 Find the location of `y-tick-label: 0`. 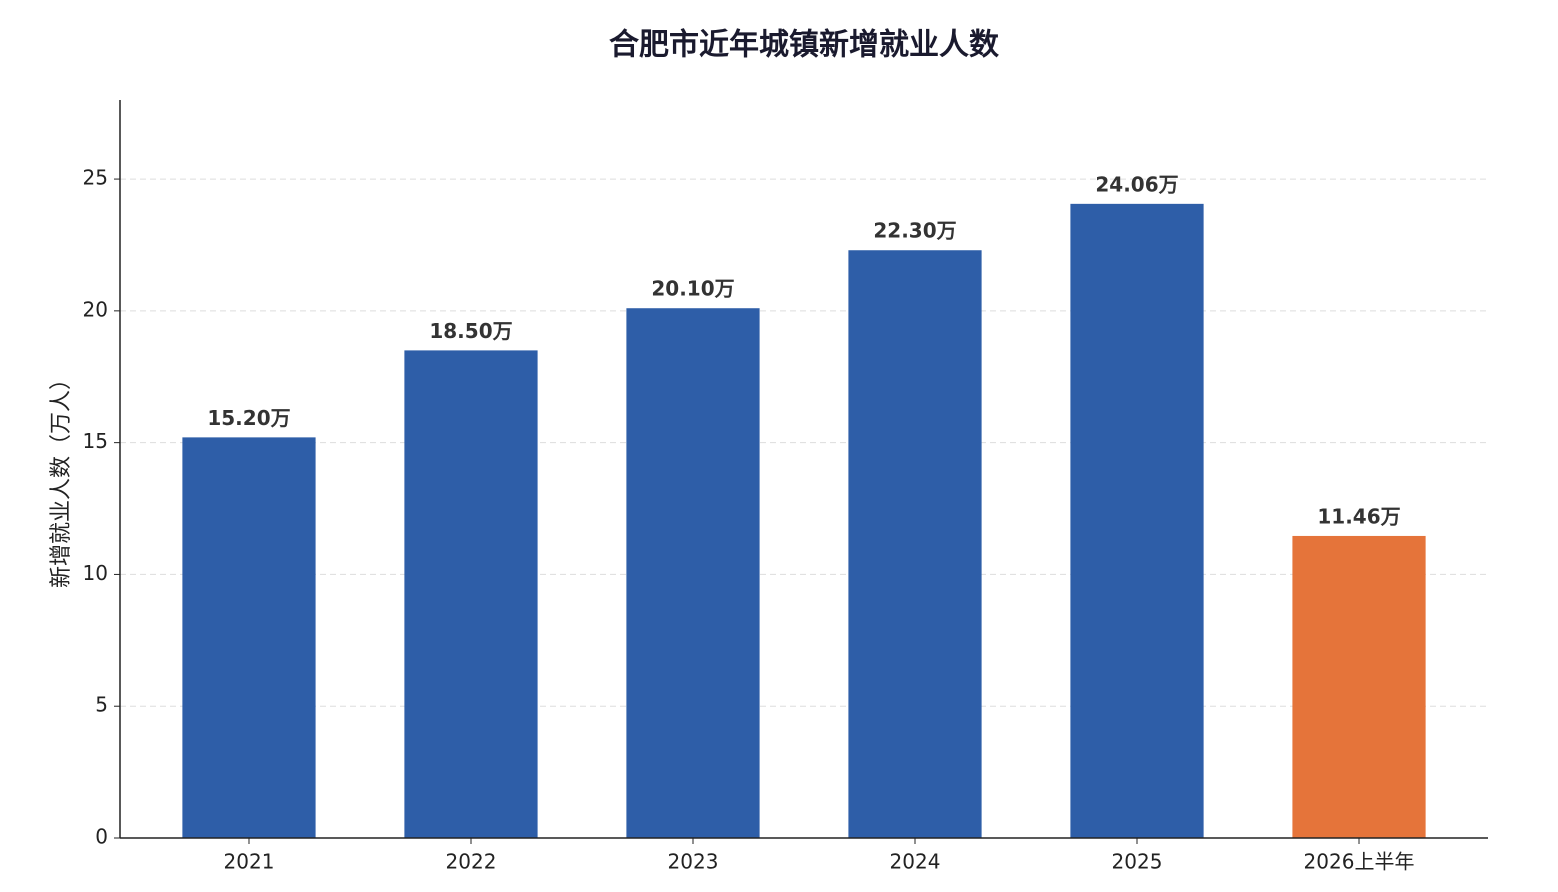

y-tick-label: 0 is located at coordinates (101, 837).